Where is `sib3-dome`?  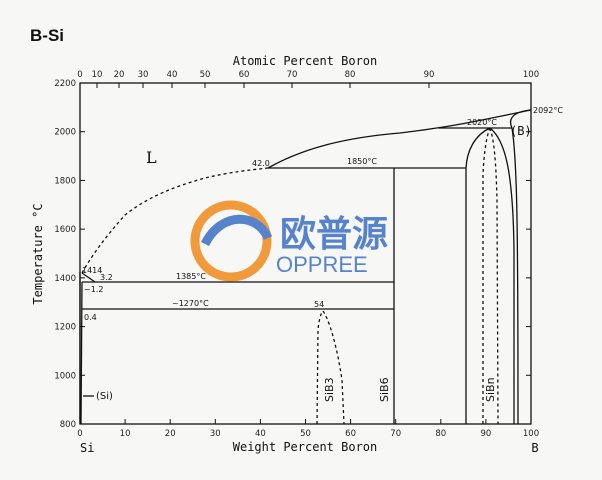 sib3-dome is located at coordinates (330, 367).